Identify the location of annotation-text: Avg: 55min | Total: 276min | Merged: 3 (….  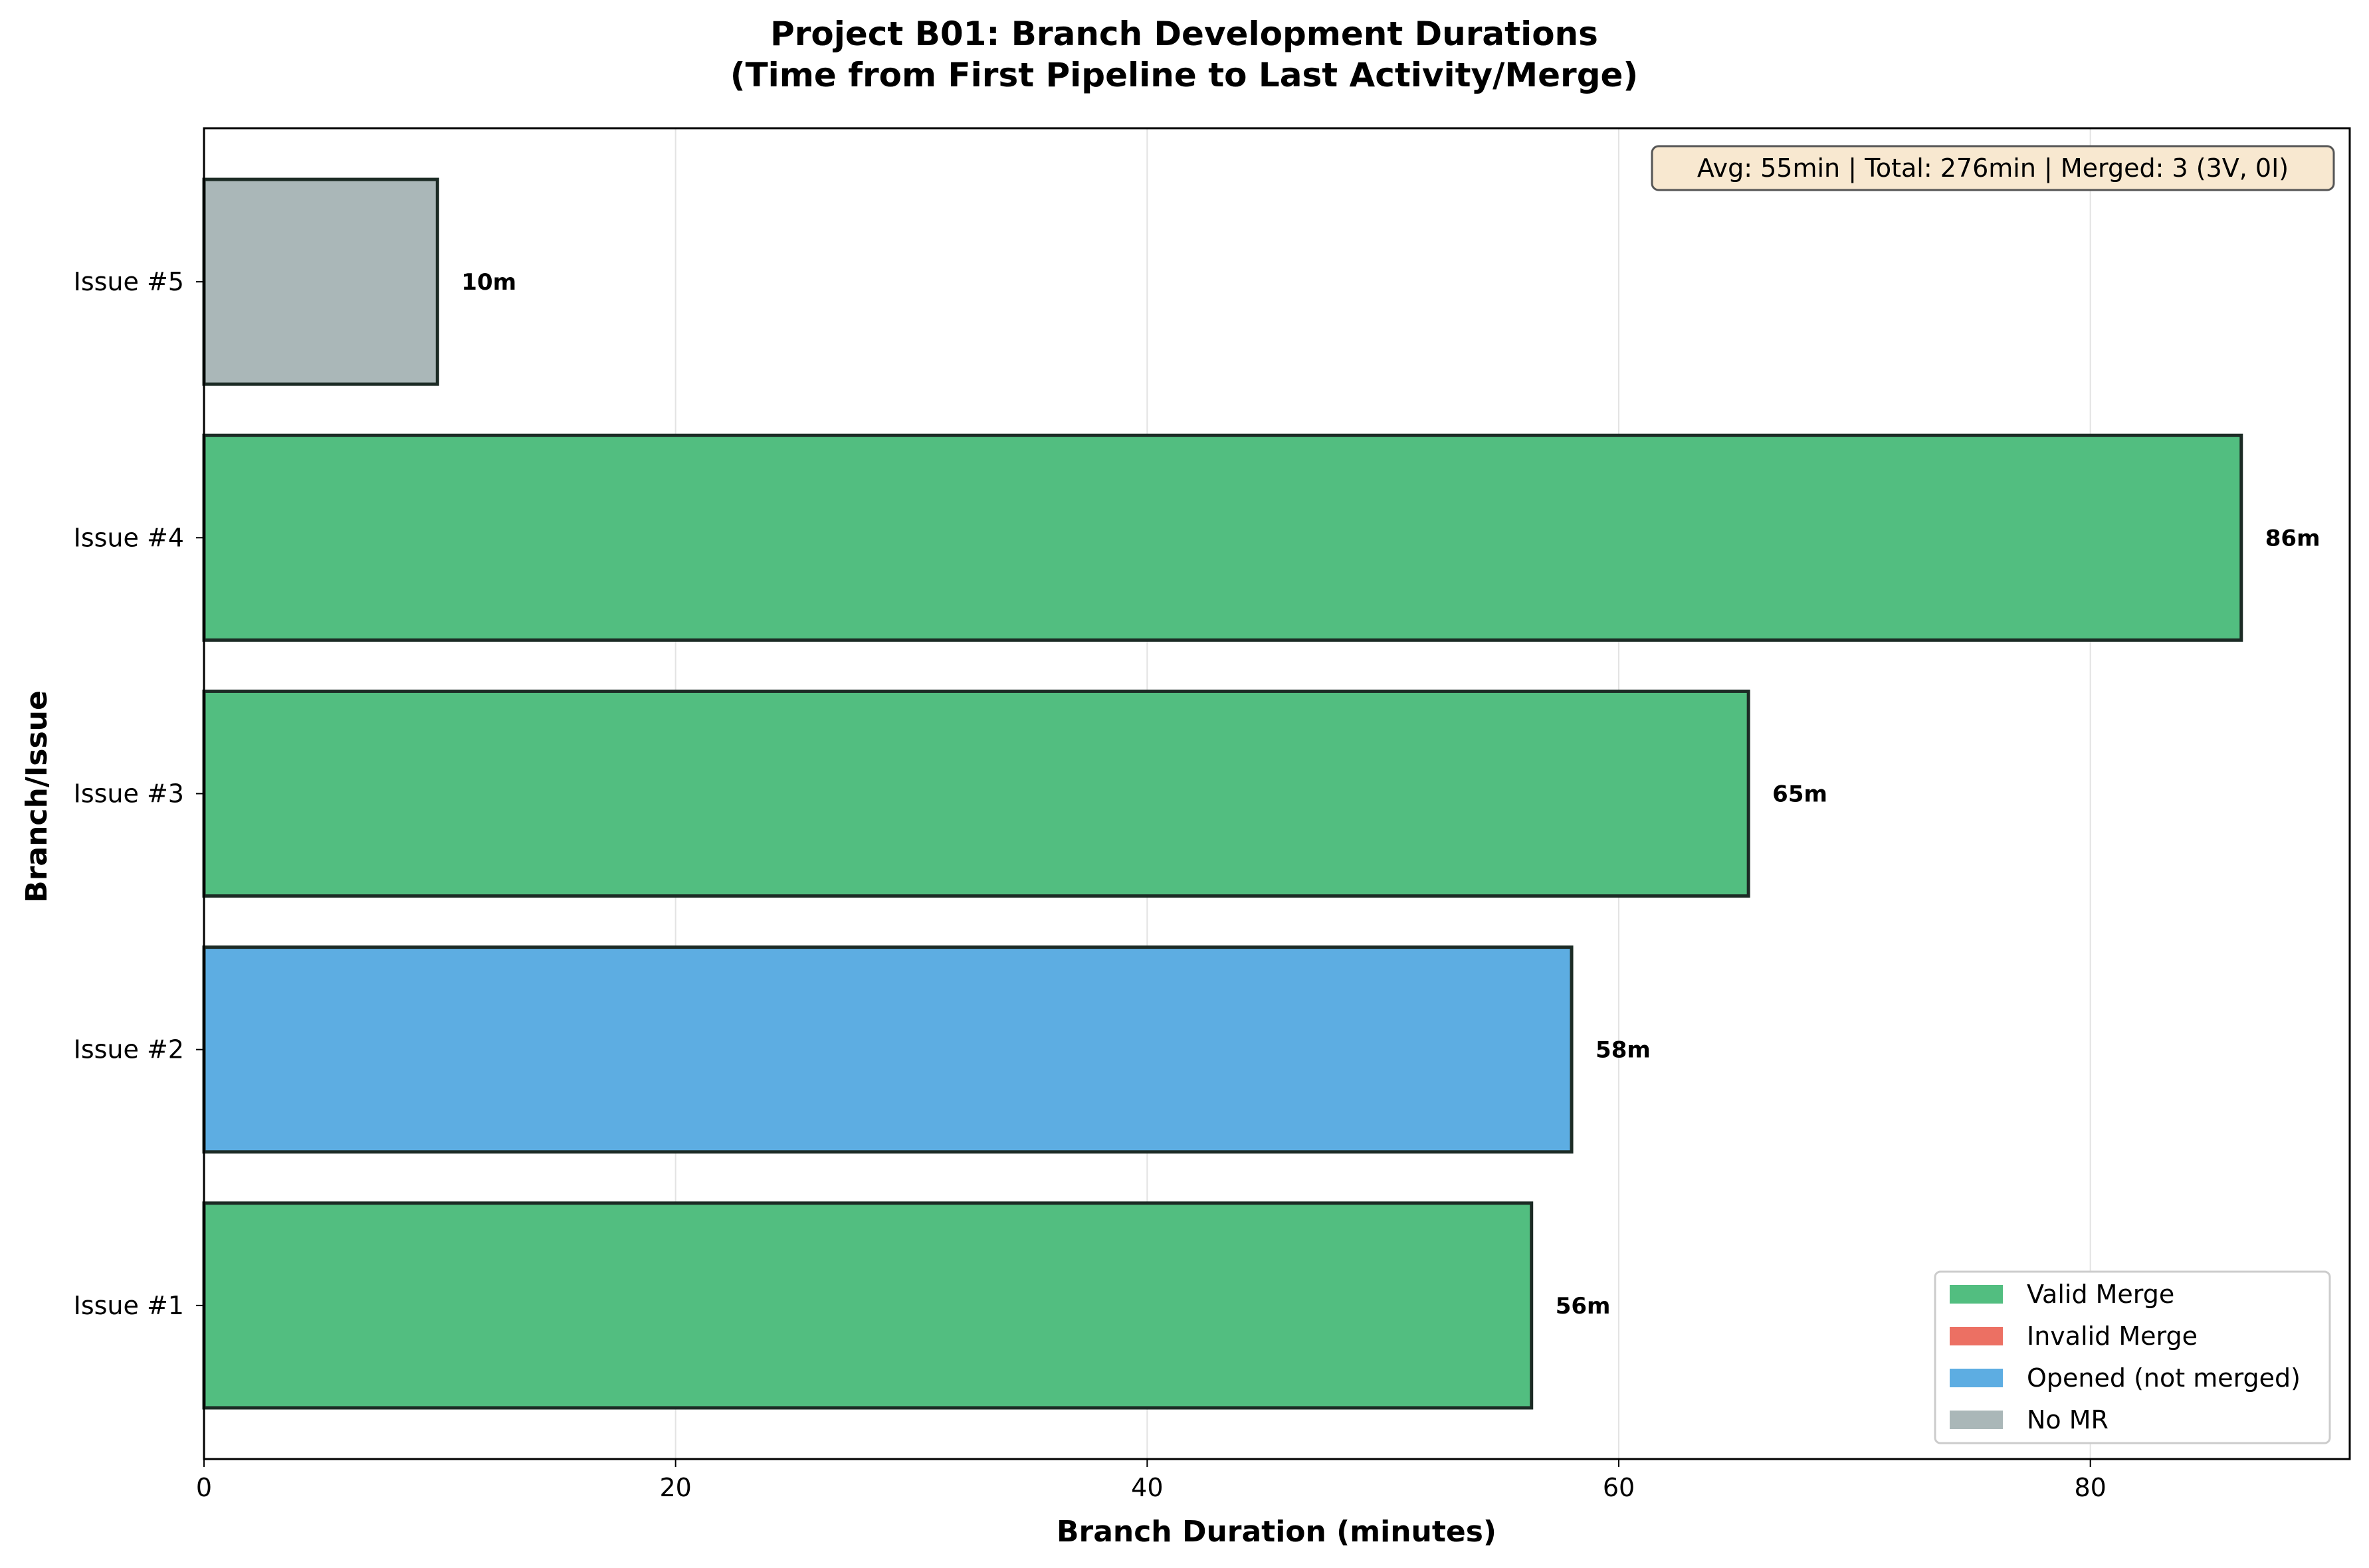
(1993, 168).